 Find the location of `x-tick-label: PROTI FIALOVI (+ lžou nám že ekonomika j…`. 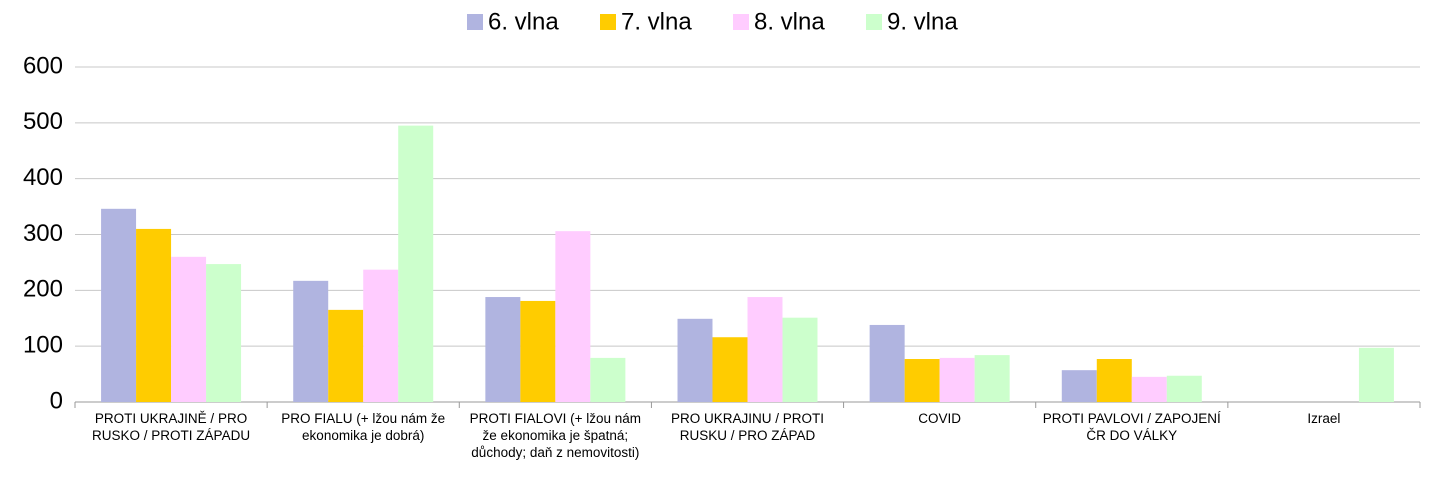

x-tick-label: PROTI FIALOVI (+ lžou nám že ekonomika j… is located at coordinates (555, 435).